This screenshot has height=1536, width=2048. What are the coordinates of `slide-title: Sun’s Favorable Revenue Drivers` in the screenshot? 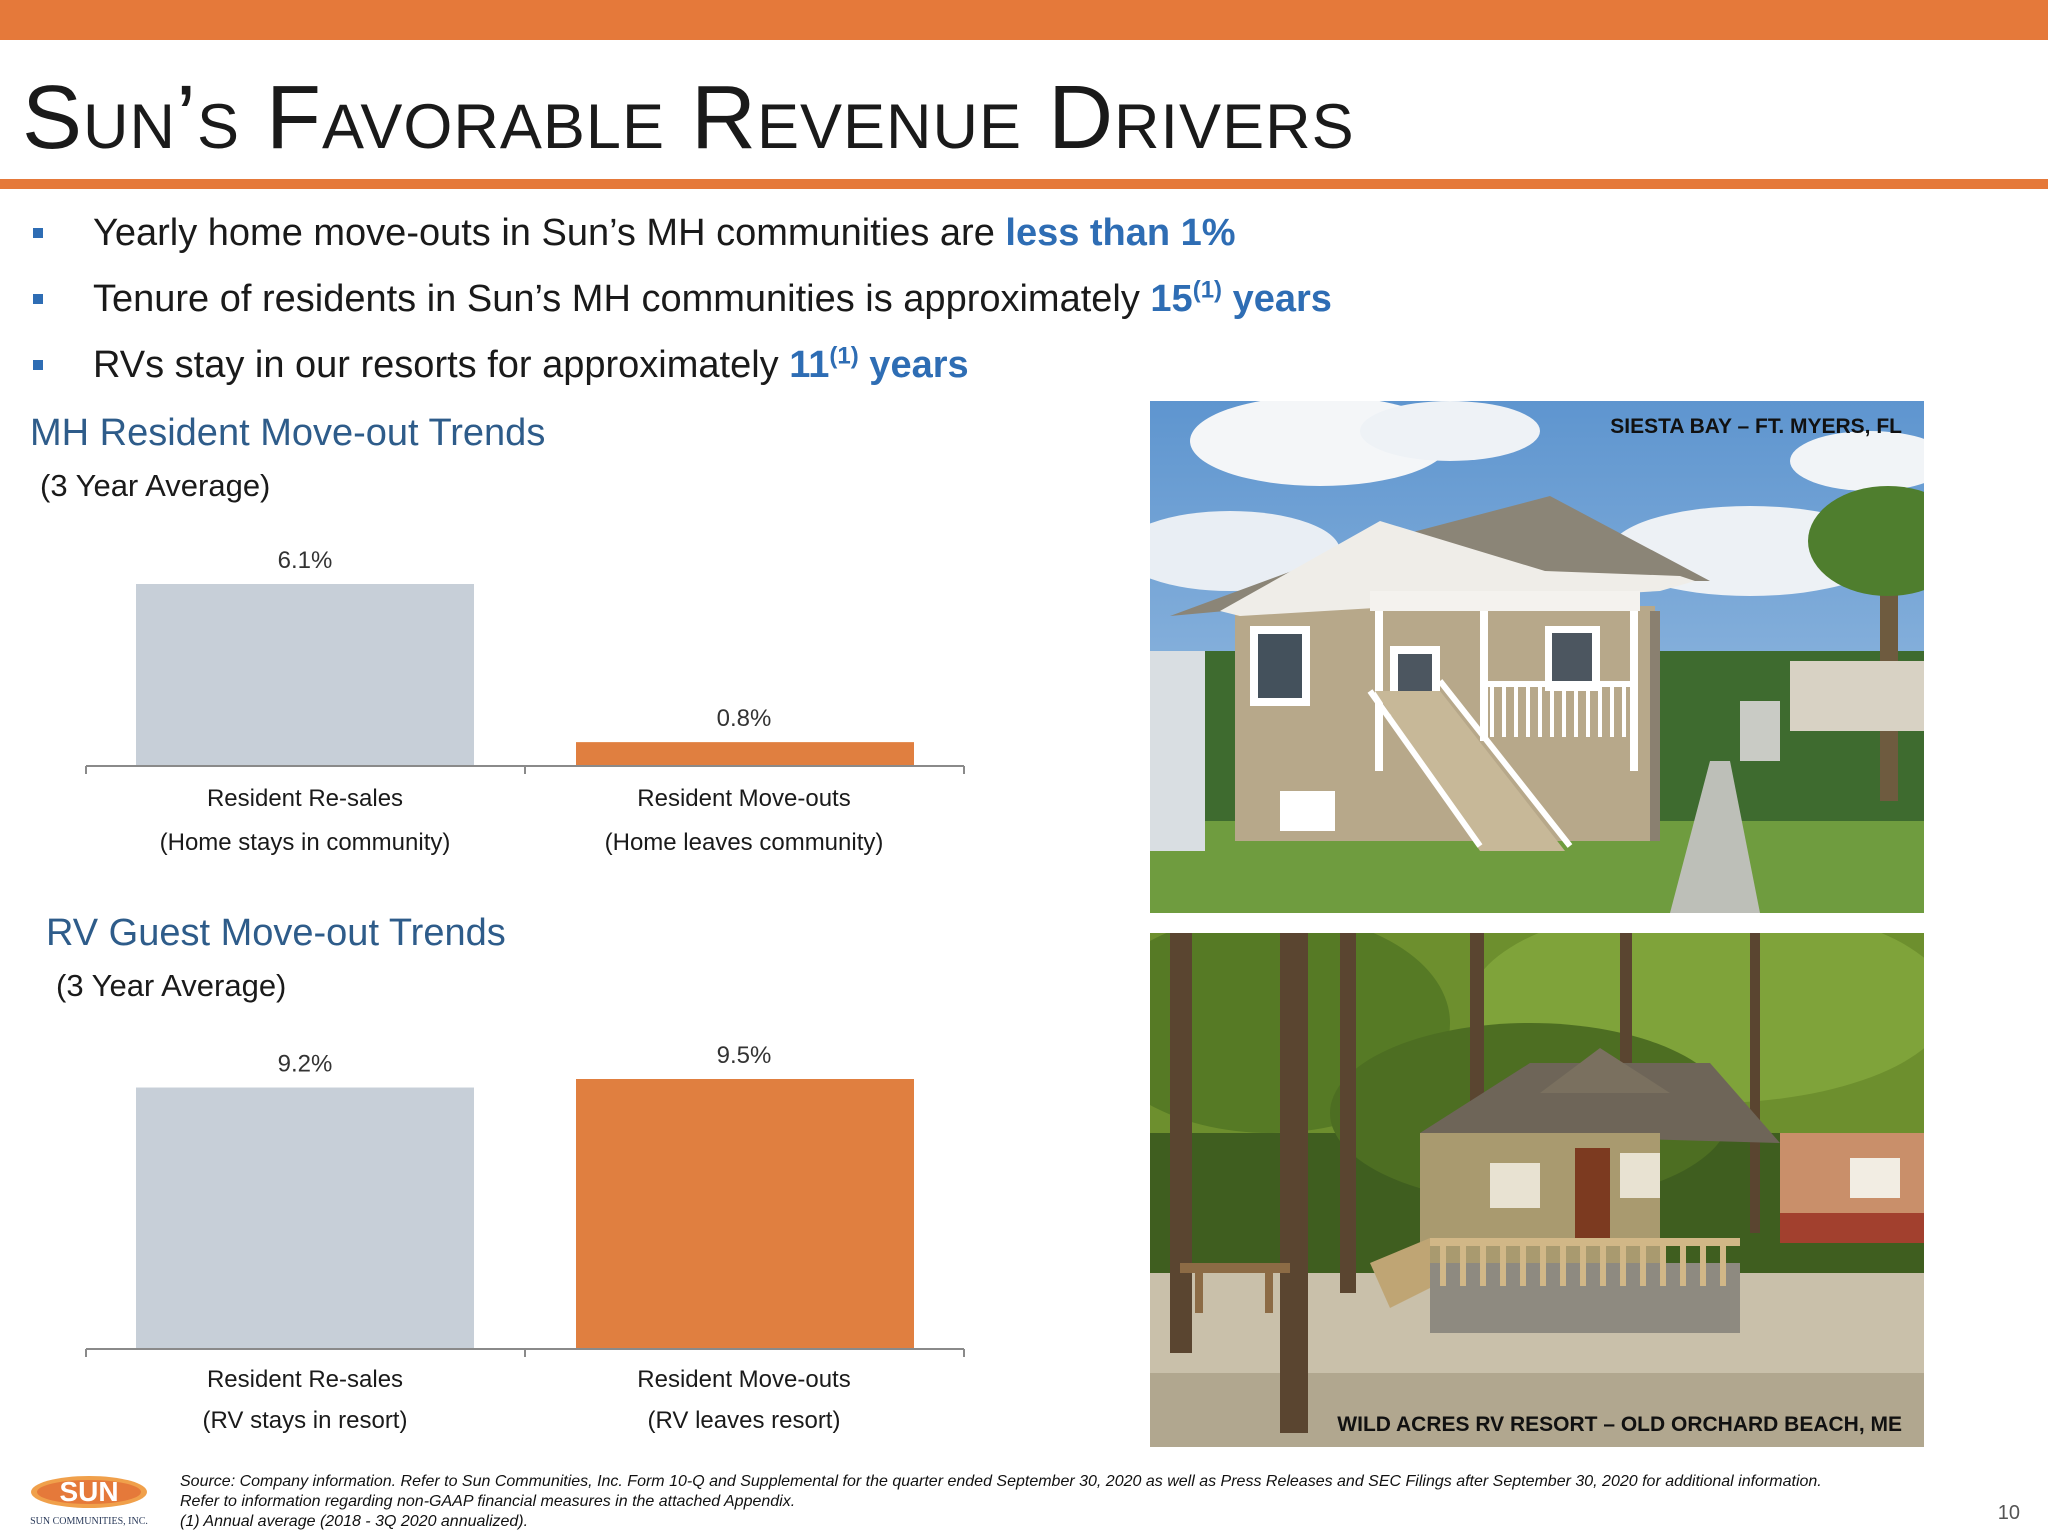 It's located at (688, 118).